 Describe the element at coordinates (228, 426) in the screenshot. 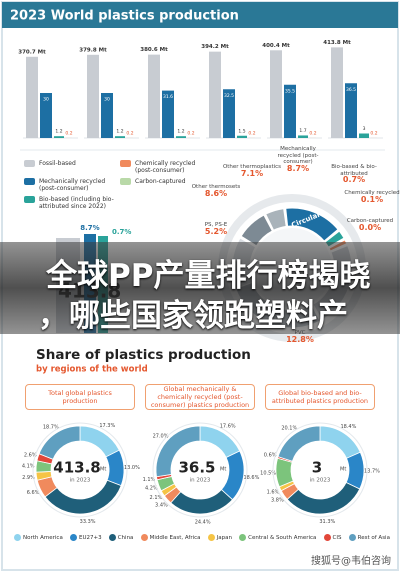

I see `donut-label: 17.6%` at that location.